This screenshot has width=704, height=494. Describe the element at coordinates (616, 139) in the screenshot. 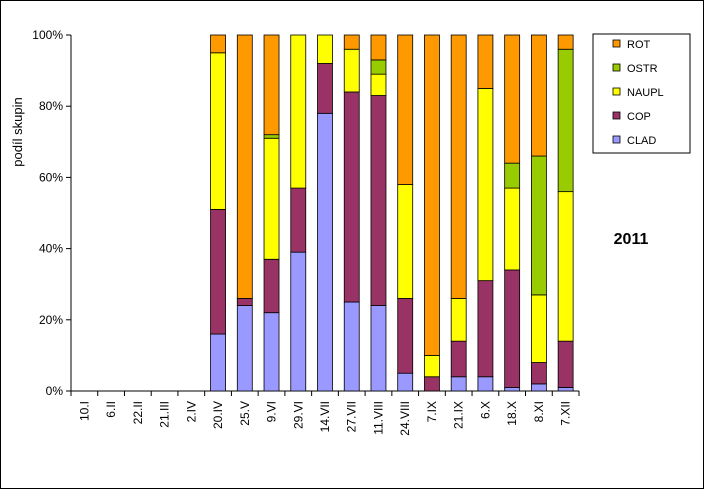

I see `legend-swatch-clad` at that location.